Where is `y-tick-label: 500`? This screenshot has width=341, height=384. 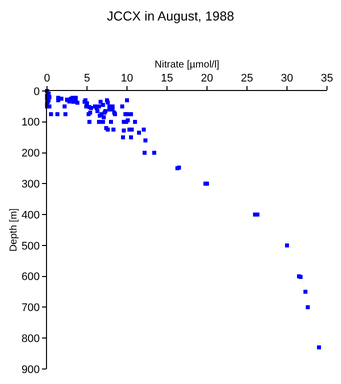
y-tick-label: 500 is located at coordinates (30, 246).